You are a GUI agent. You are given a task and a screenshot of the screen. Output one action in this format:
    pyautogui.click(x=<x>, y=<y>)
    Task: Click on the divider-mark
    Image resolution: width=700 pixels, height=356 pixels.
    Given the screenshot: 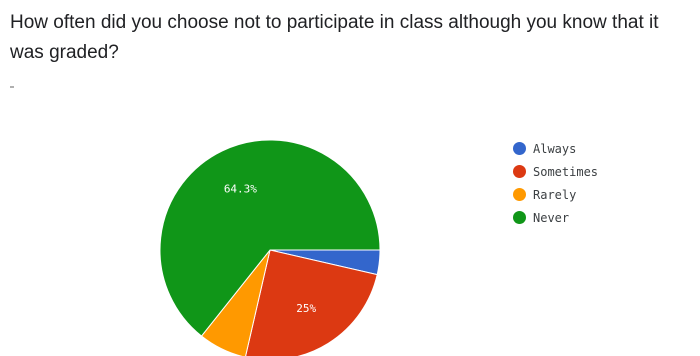 What is the action you would take?
    pyautogui.click(x=12, y=87)
    